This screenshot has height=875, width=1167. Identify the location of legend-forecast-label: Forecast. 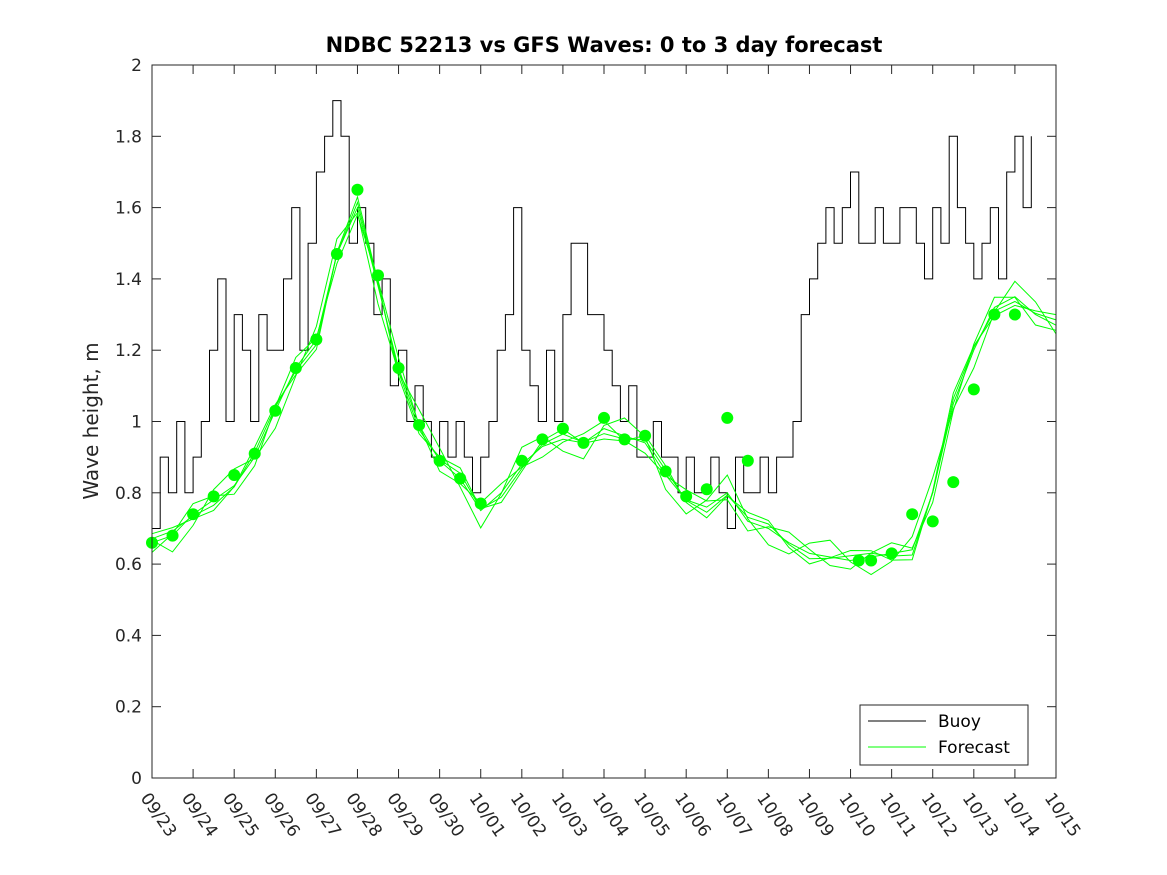
(974, 748).